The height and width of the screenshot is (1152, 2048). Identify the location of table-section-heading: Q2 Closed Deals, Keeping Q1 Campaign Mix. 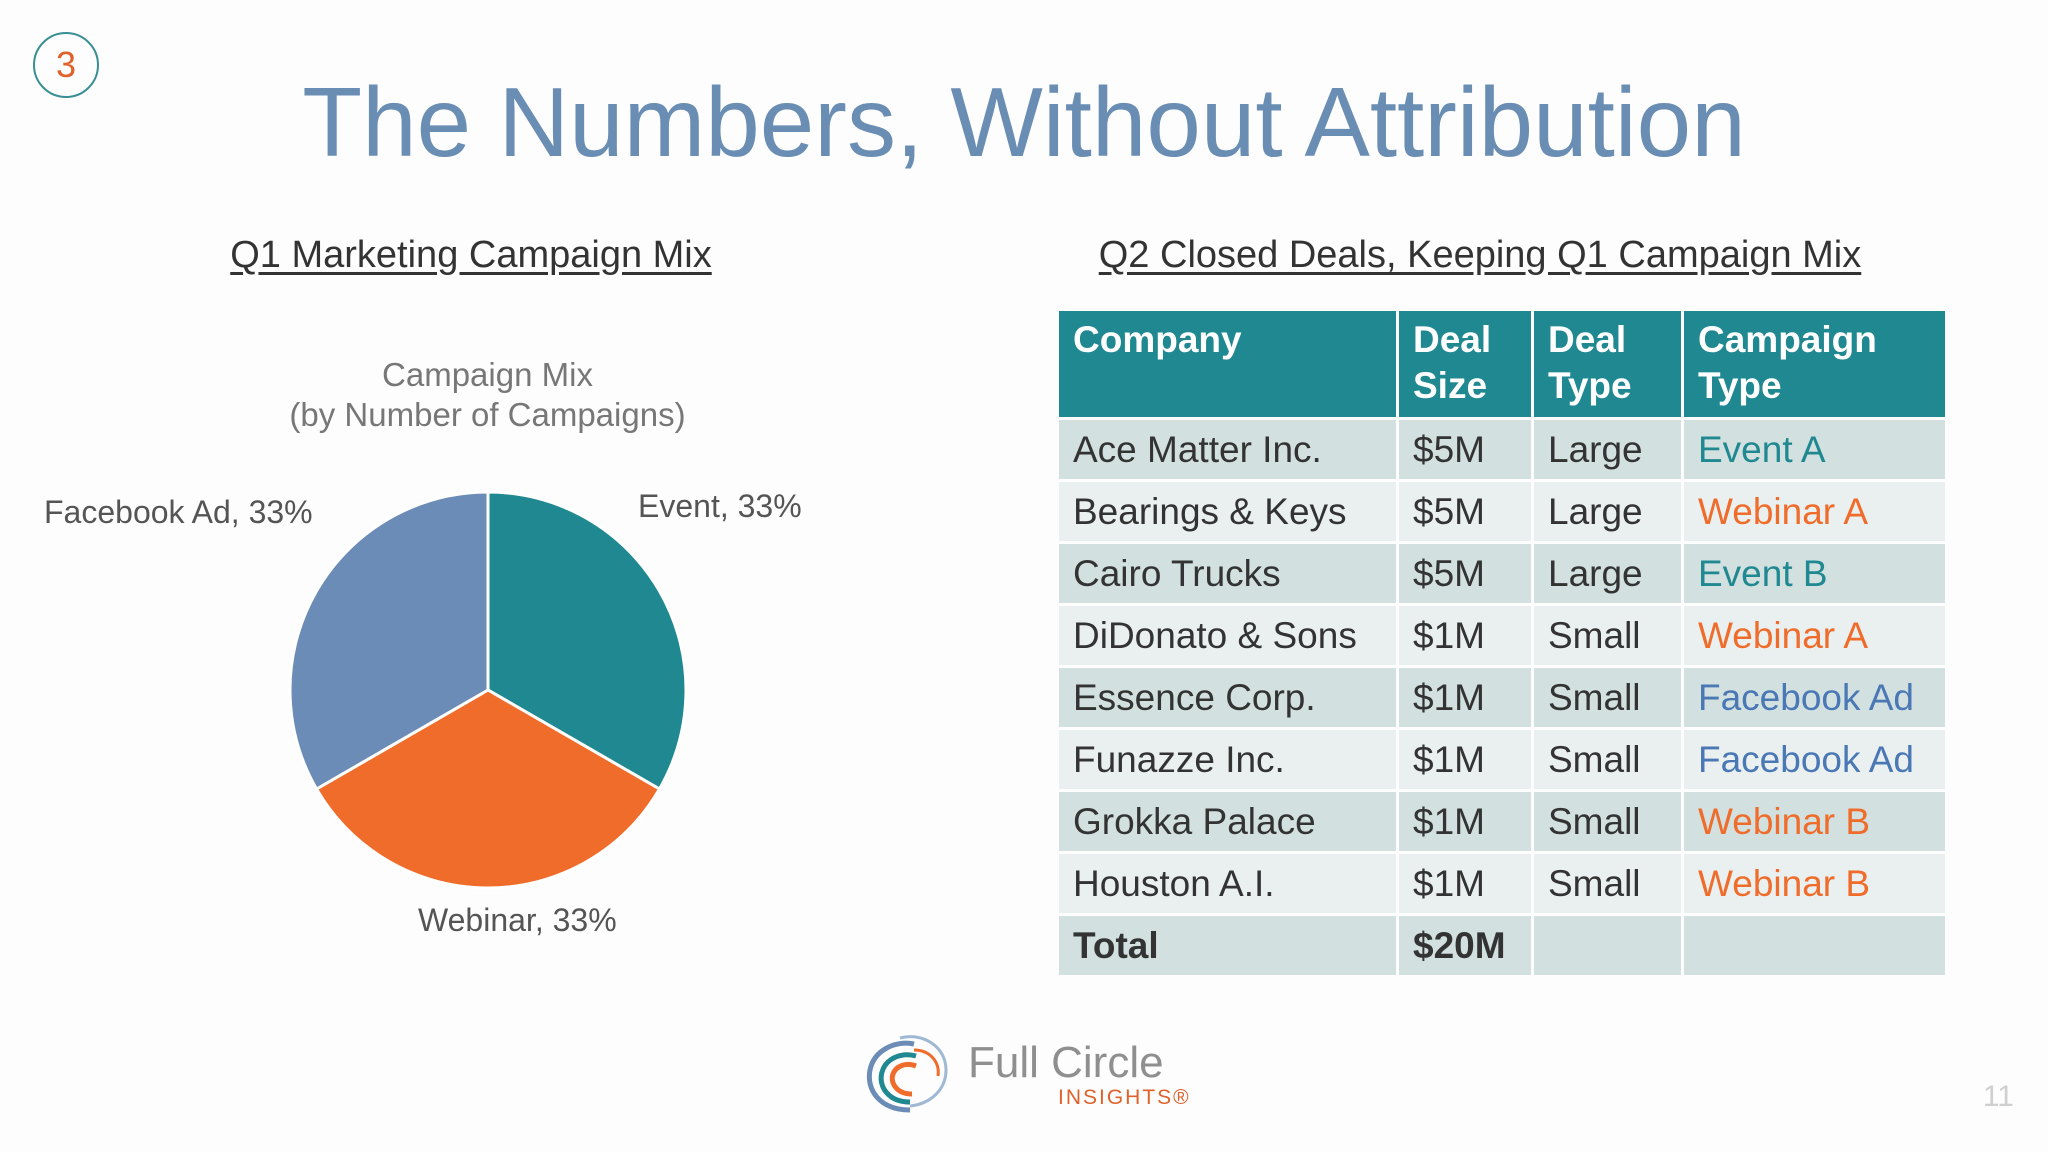
(1480, 255).